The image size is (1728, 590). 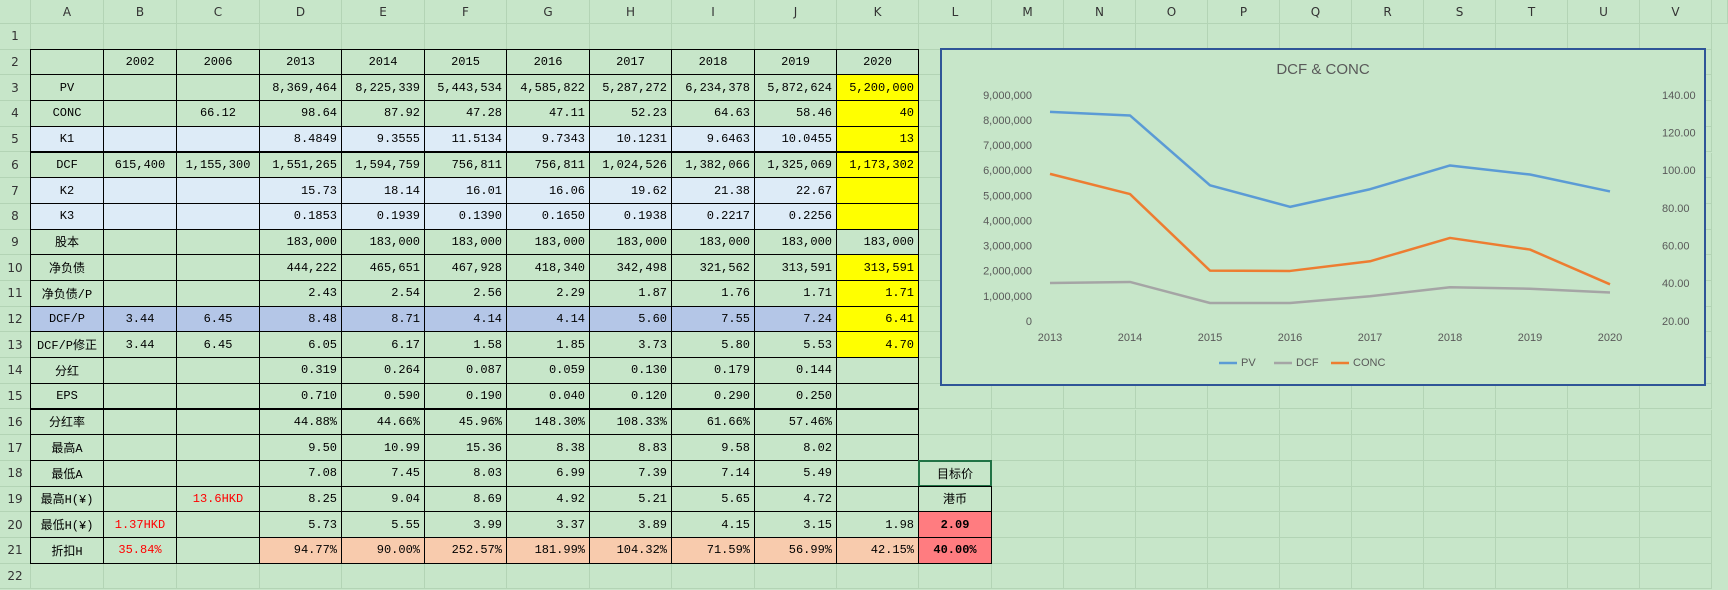 I want to click on cell: 3.15, so click(x=795, y=524).